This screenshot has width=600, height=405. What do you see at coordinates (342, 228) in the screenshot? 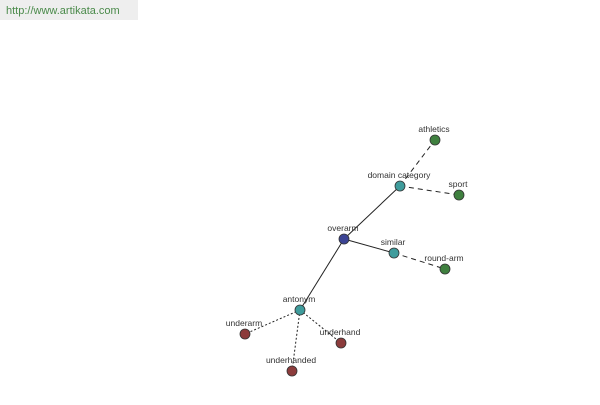
I see `node-label: overarm` at bounding box center [342, 228].